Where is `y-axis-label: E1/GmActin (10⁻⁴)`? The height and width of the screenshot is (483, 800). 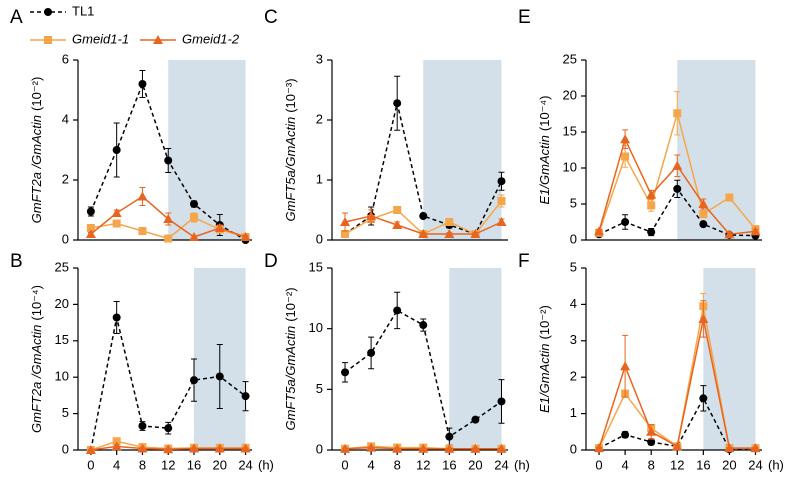
y-axis-label: E1/GmActin (10⁻⁴) is located at coordinates (544, 150).